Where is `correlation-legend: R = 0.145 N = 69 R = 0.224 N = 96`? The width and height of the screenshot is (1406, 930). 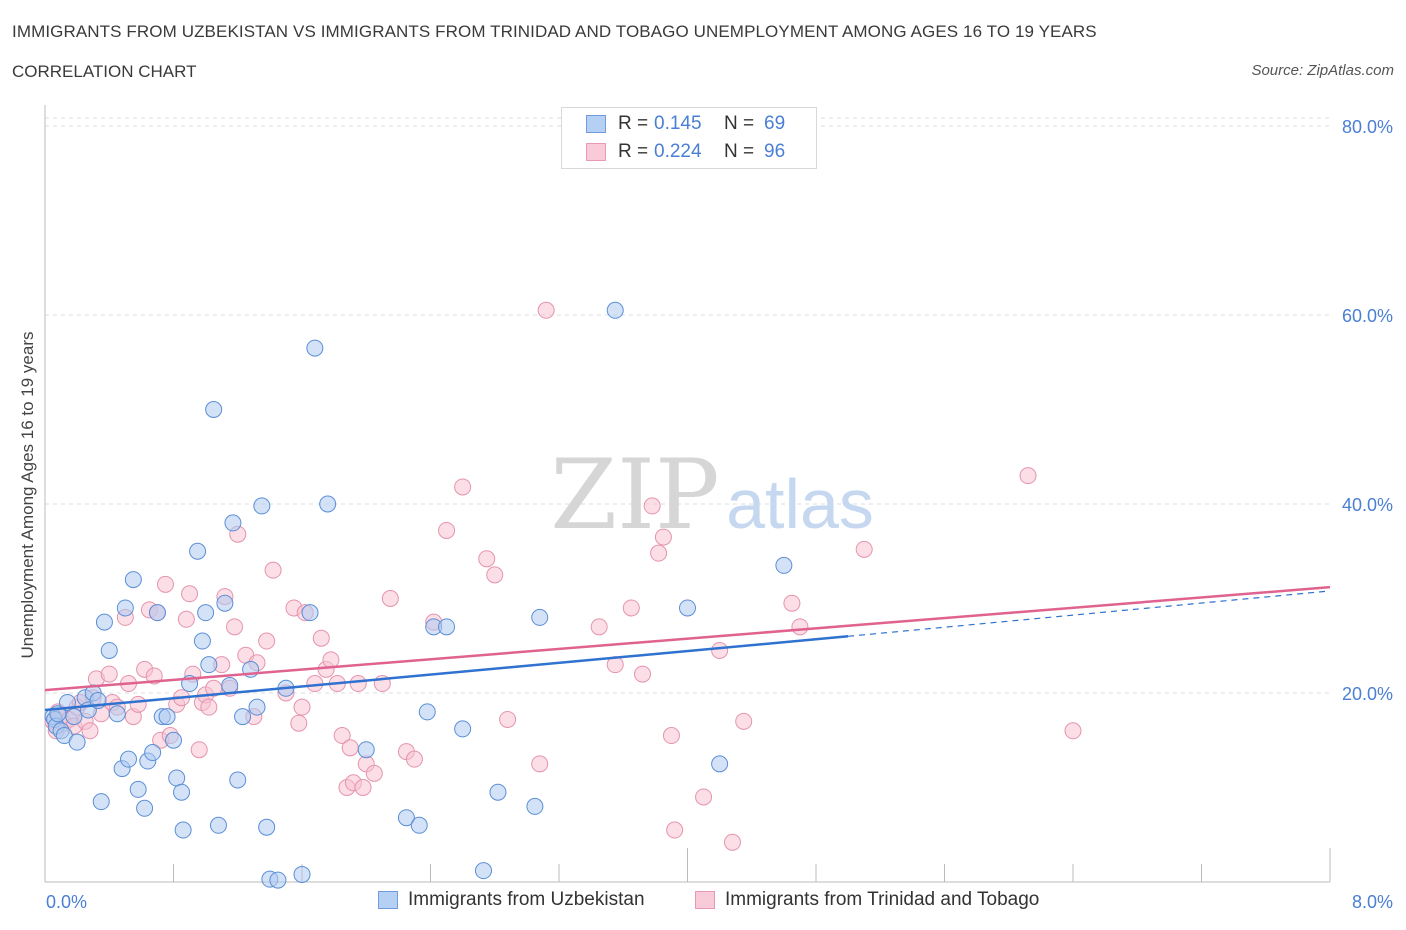 correlation-legend: R = 0.145 N = 69 R = 0.224 N = 96 is located at coordinates (689, 138).